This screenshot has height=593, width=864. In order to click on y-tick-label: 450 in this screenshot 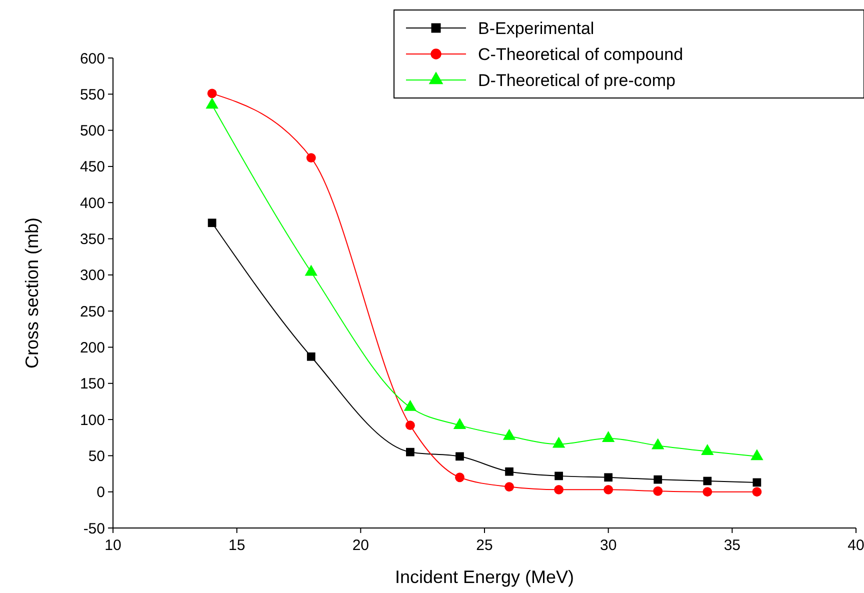, I will do `click(92, 167)`.